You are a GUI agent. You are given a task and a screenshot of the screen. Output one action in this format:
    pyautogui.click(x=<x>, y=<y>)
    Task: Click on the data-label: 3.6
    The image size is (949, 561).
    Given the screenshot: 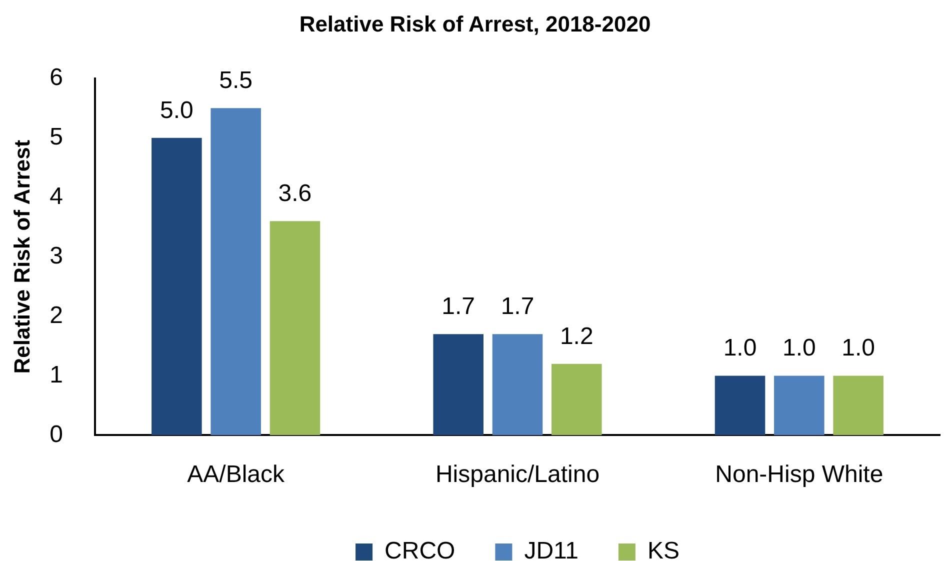 What is the action you would take?
    pyautogui.click(x=295, y=194)
    